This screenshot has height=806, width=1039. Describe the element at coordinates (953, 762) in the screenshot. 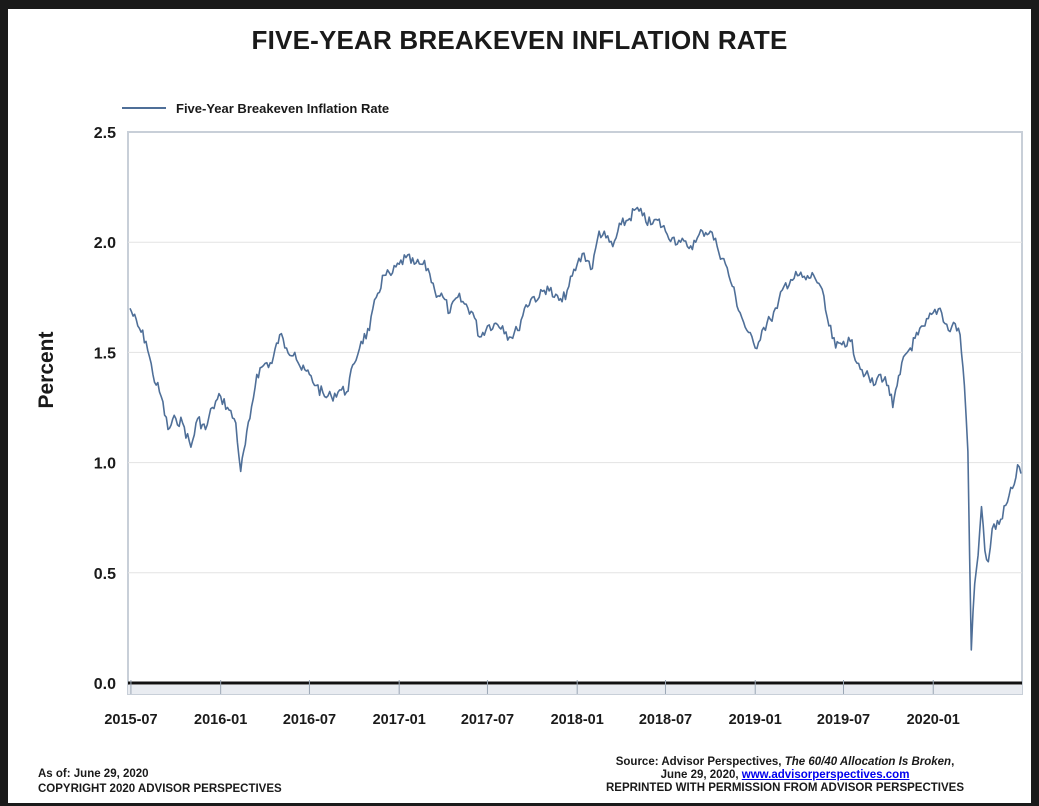

I see `source-comma: ,` at that location.